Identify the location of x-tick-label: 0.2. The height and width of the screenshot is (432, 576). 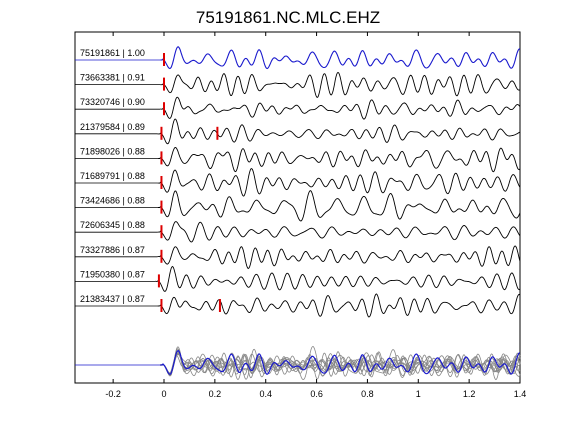
(215, 394).